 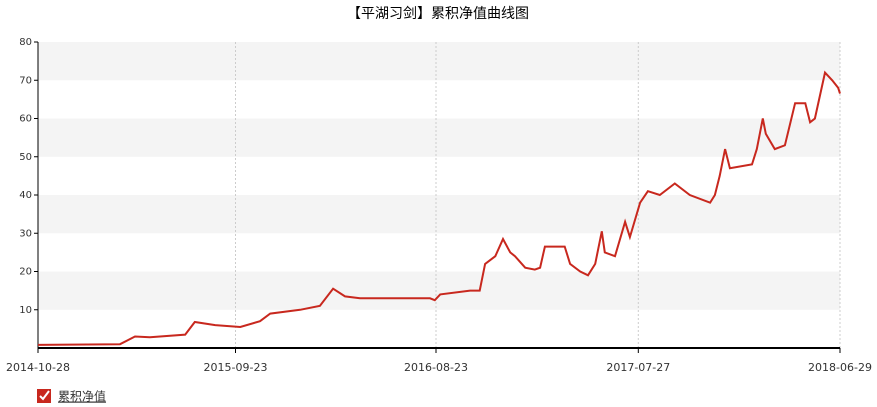 What do you see at coordinates (25, 157) in the screenshot?
I see `y-tick-label: 50` at bounding box center [25, 157].